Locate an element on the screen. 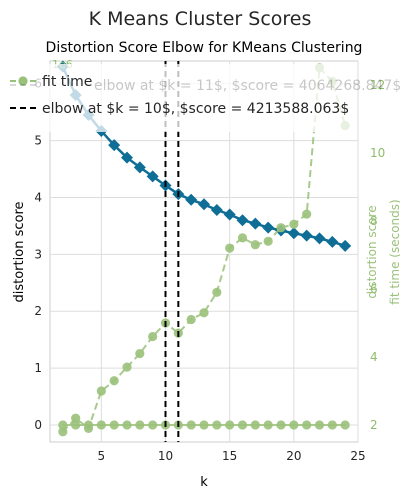  legend-marker is located at coordinates (23, 81).